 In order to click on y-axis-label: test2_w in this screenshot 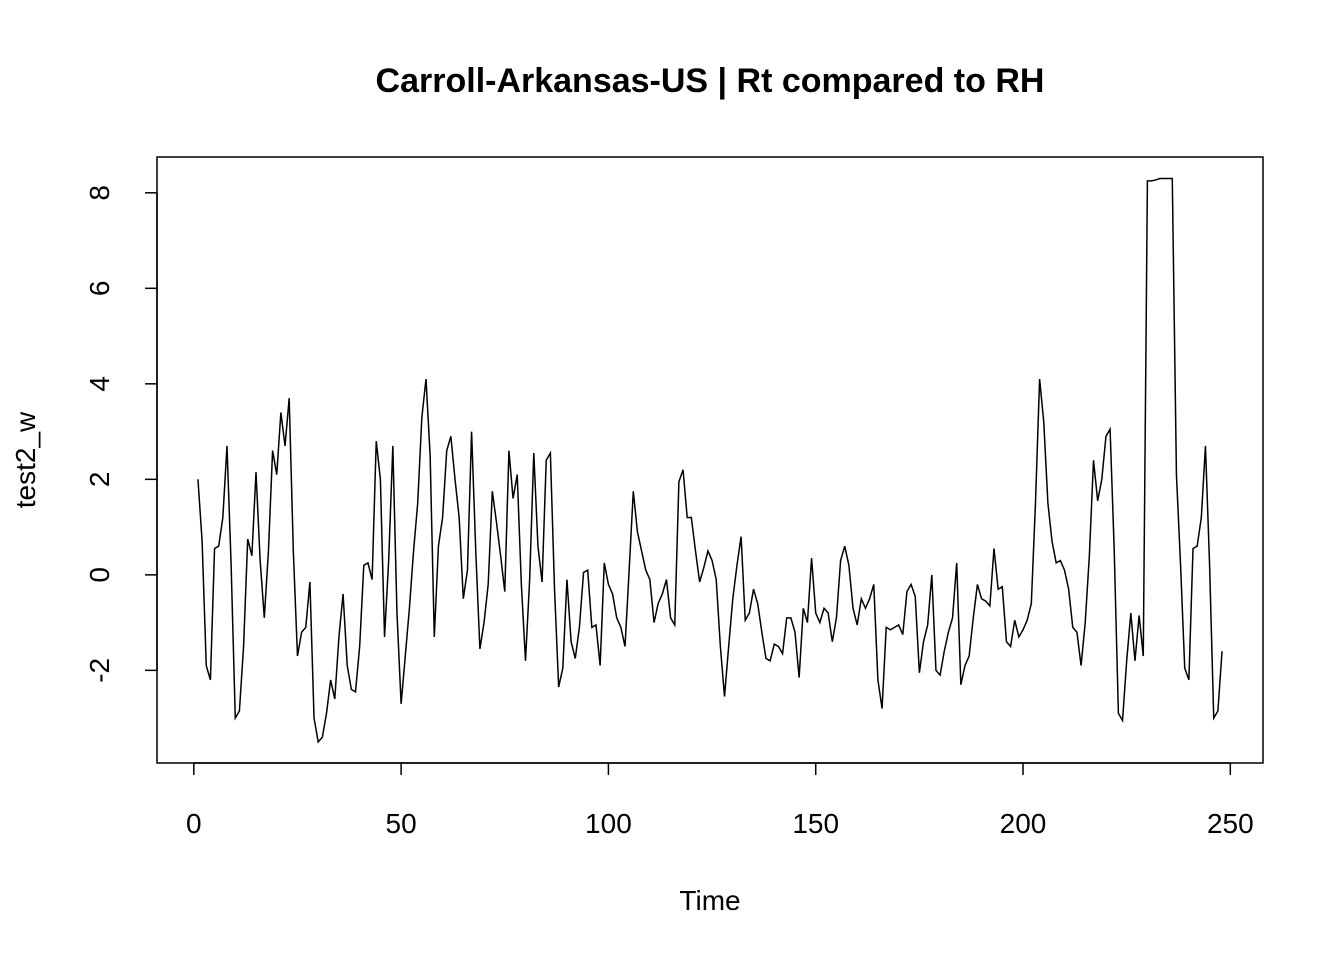, I will do `click(25, 459)`.